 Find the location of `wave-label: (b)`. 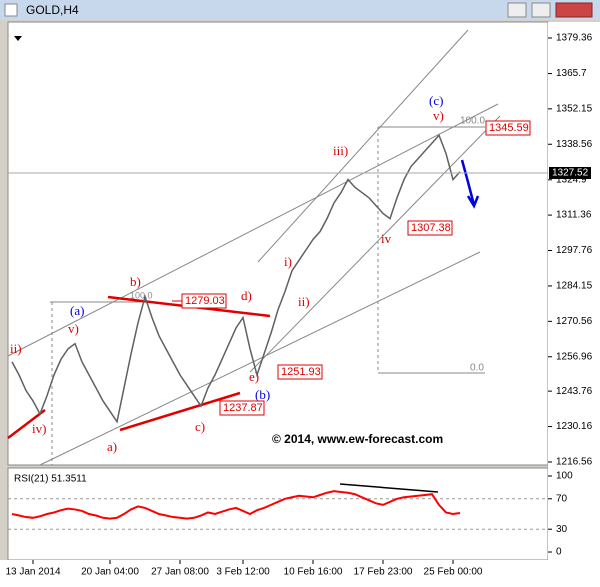

wave-label: (b) is located at coordinates (262, 394).